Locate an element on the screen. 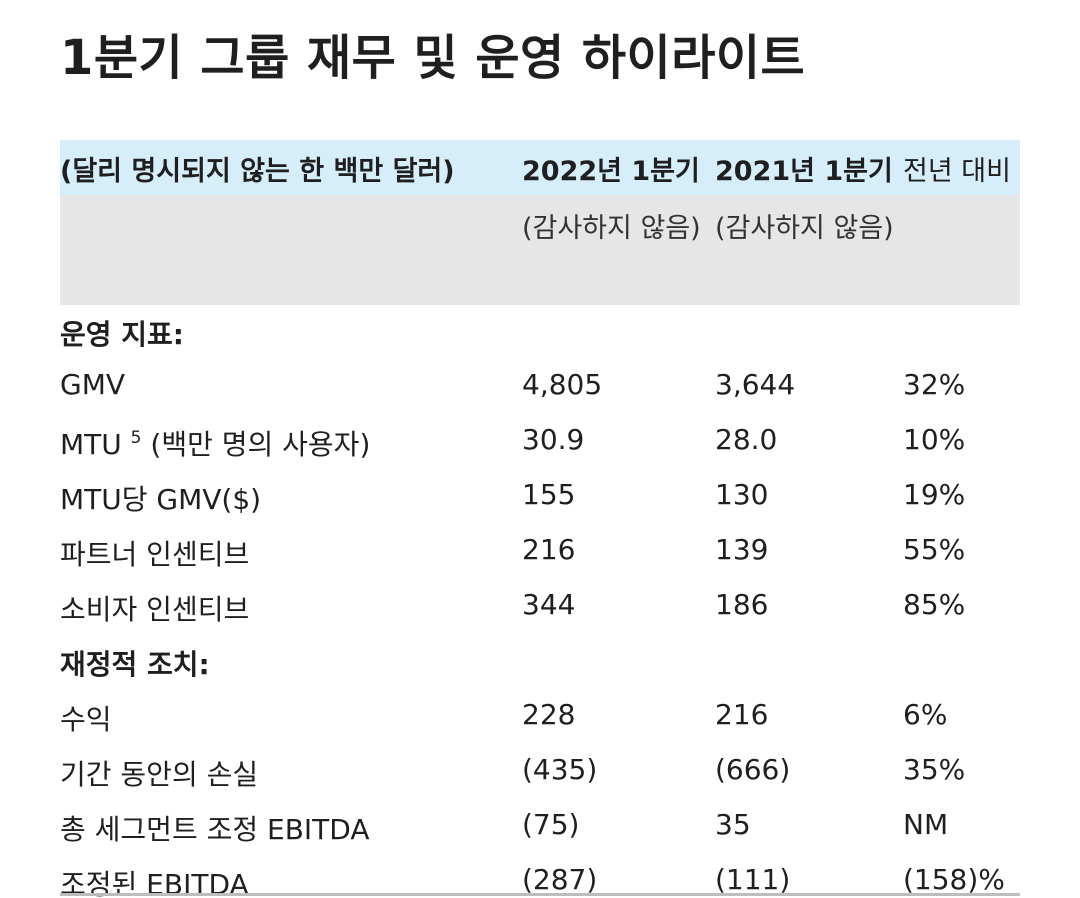  cell-yoy: 35% is located at coordinates (934, 769).